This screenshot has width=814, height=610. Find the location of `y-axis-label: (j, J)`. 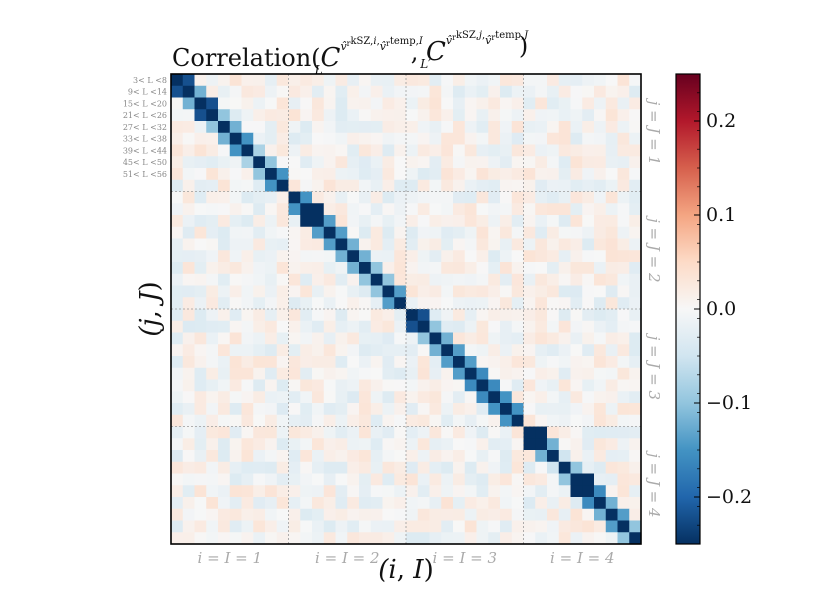

y-axis-label: (j, J) is located at coordinates (150, 308).